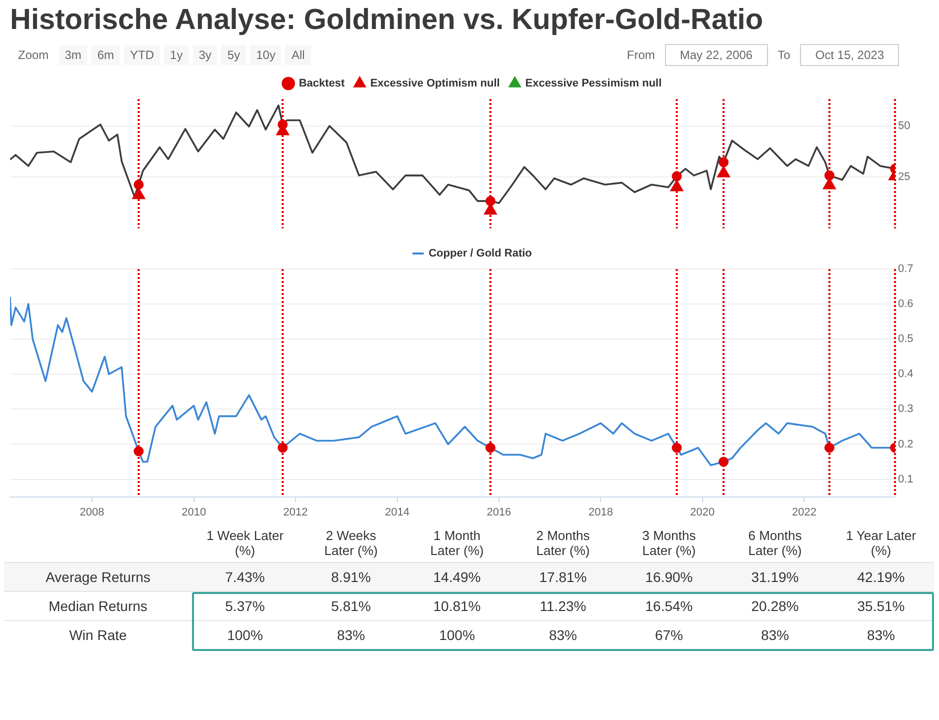 This screenshot has height=720, width=939. What do you see at coordinates (73, 55) in the screenshot?
I see `text: 3m` at bounding box center [73, 55].